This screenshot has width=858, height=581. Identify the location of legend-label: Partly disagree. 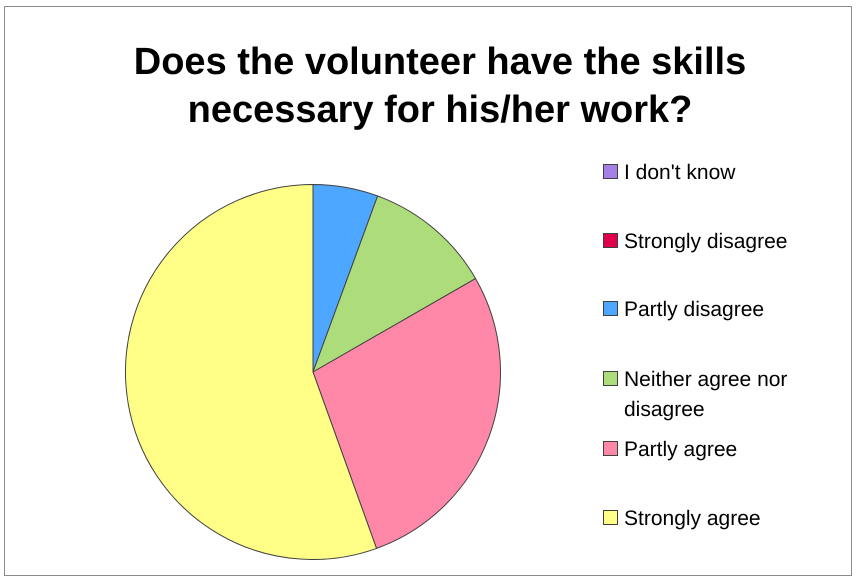
(695, 310).